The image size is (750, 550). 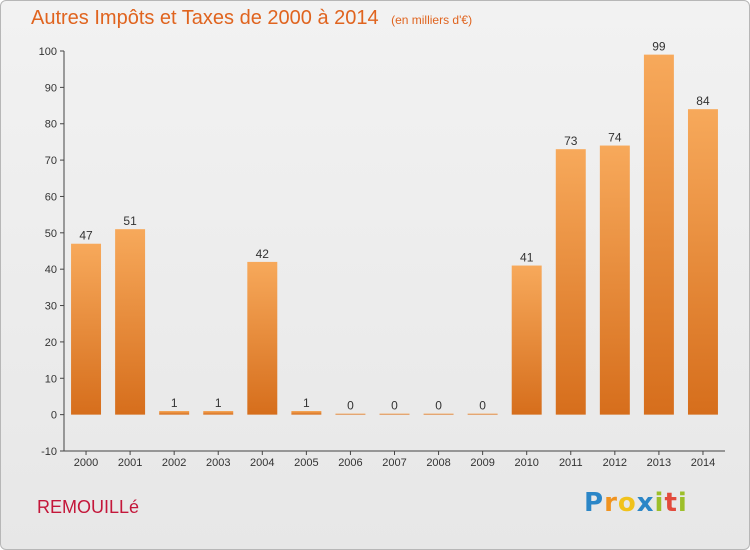 I want to click on y-tick-label: 70, so click(x=51, y=161).